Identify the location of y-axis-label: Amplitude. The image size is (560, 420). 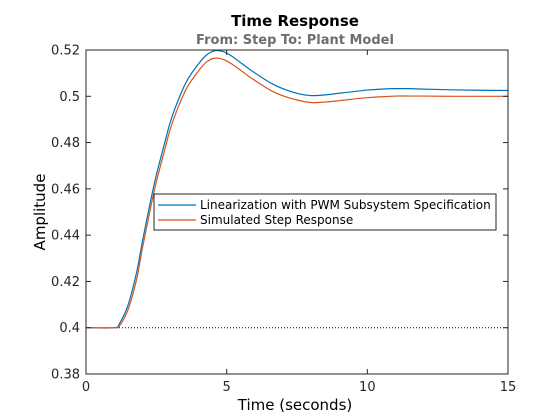
(40, 212).